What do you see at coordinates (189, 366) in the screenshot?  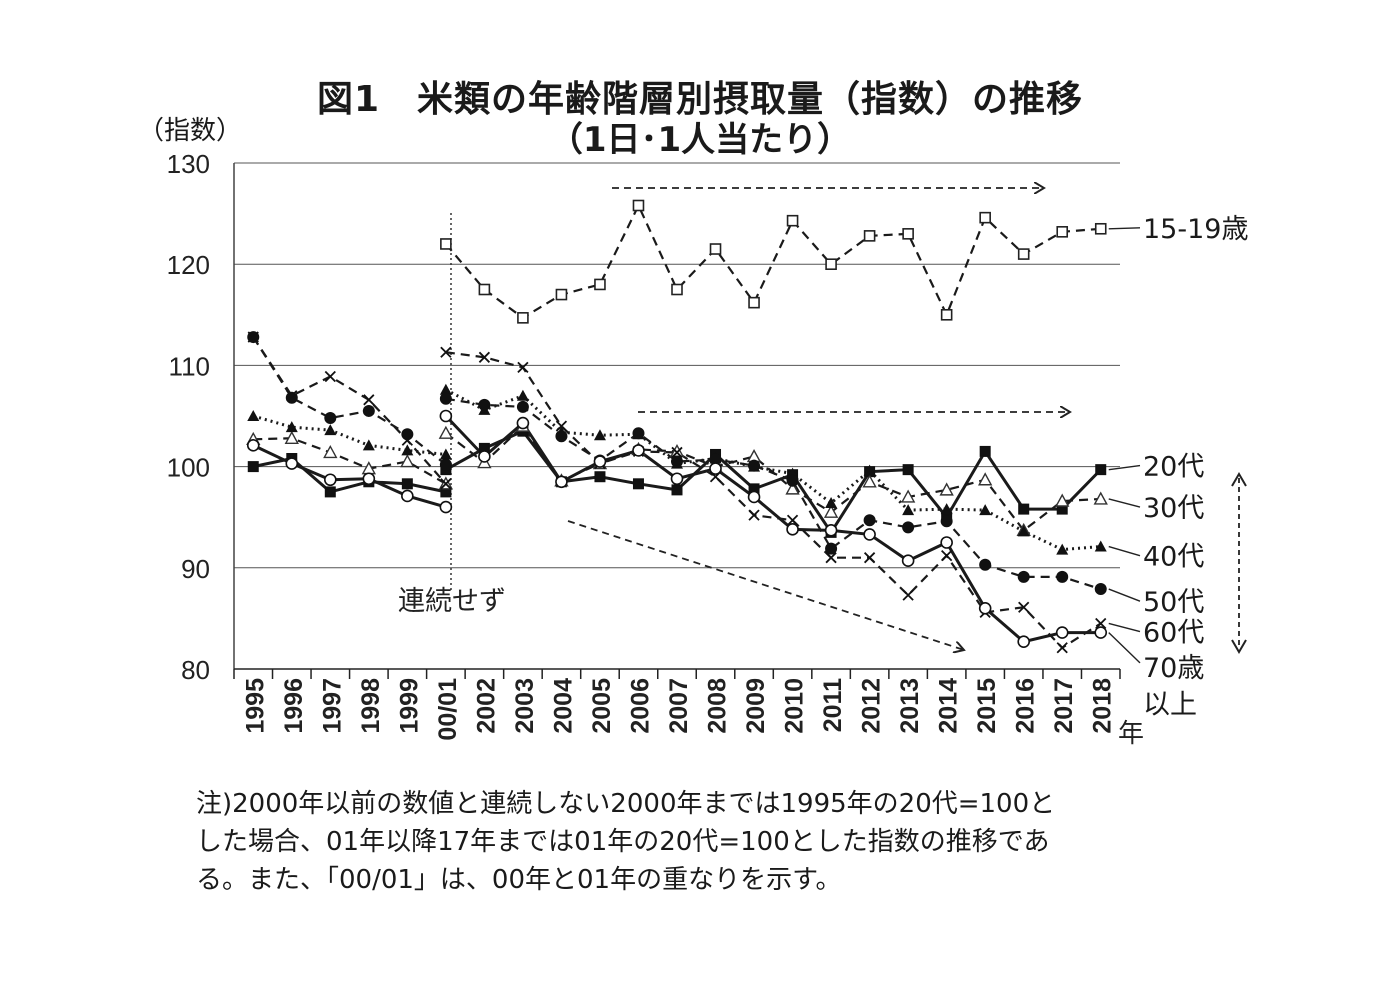 I see `y-tick-label: 110` at bounding box center [189, 366].